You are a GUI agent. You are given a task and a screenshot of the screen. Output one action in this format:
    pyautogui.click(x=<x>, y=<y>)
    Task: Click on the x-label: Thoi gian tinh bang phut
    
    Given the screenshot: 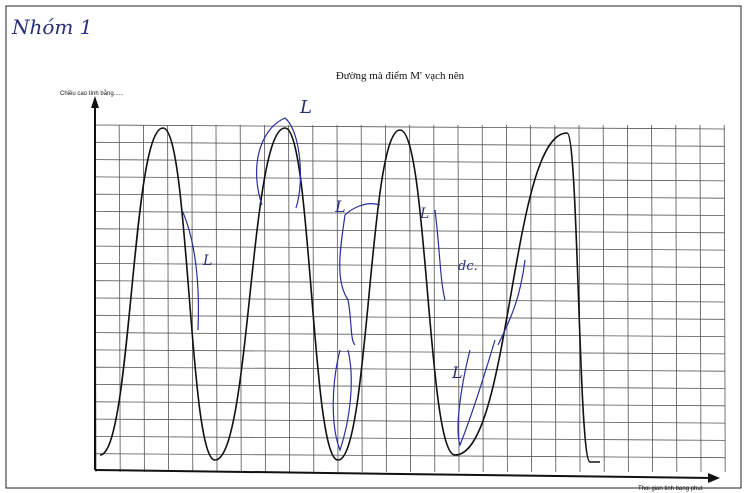 What is the action you would take?
    pyautogui.click(x=670, y=489)
    